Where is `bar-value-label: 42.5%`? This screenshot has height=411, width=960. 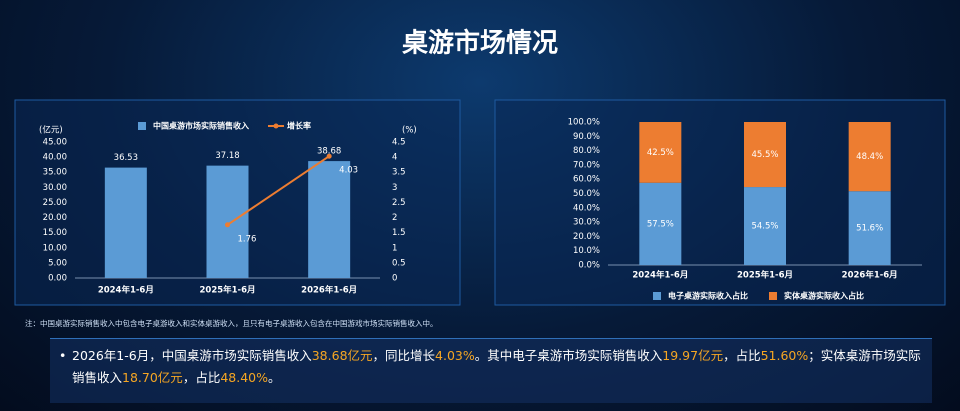 bar-value-label: 42.5% is located at coordinates (660, 153).